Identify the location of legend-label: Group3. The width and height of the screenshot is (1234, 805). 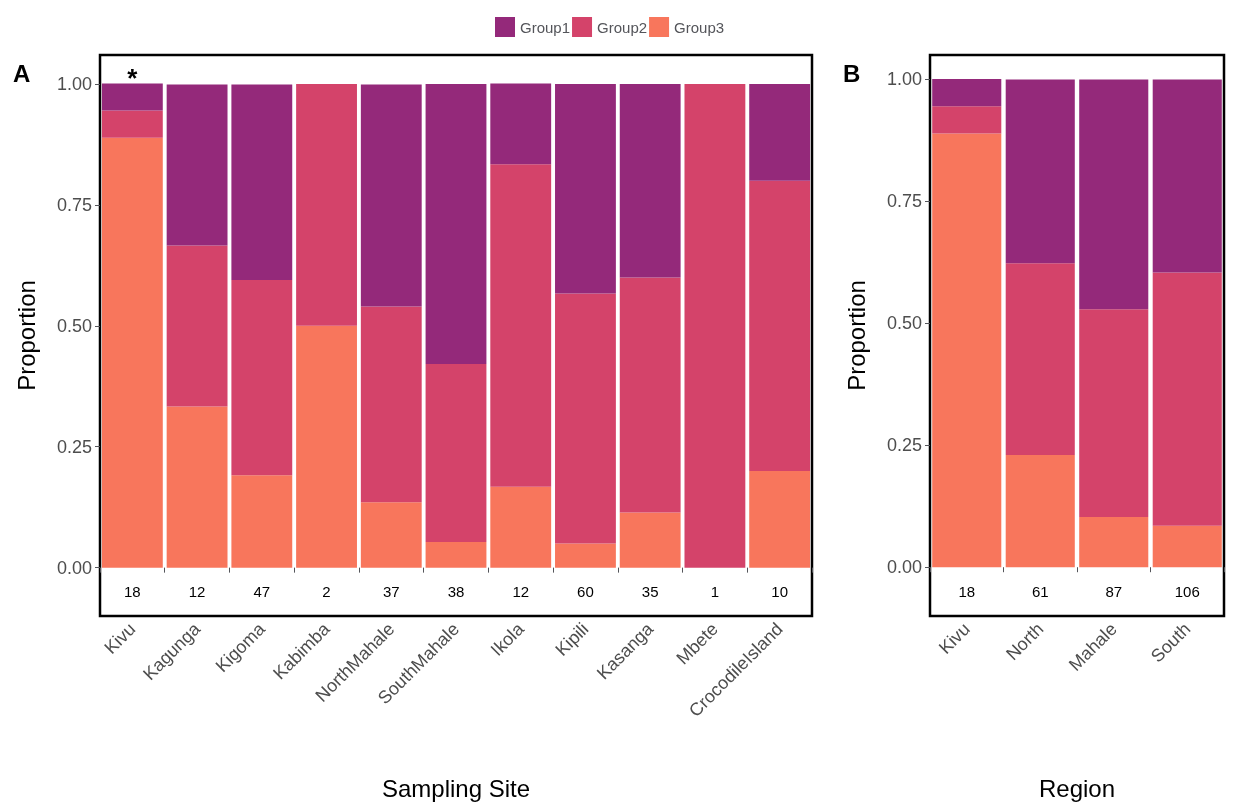
(699, 27).